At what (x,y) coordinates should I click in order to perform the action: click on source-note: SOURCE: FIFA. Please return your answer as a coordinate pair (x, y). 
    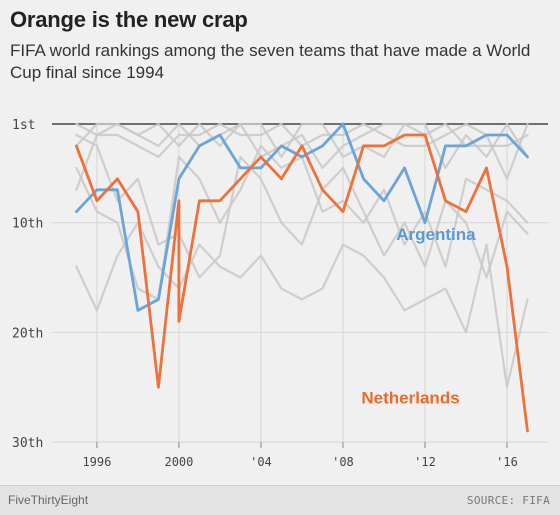
    Looking at the image, I should click on (508, 500).